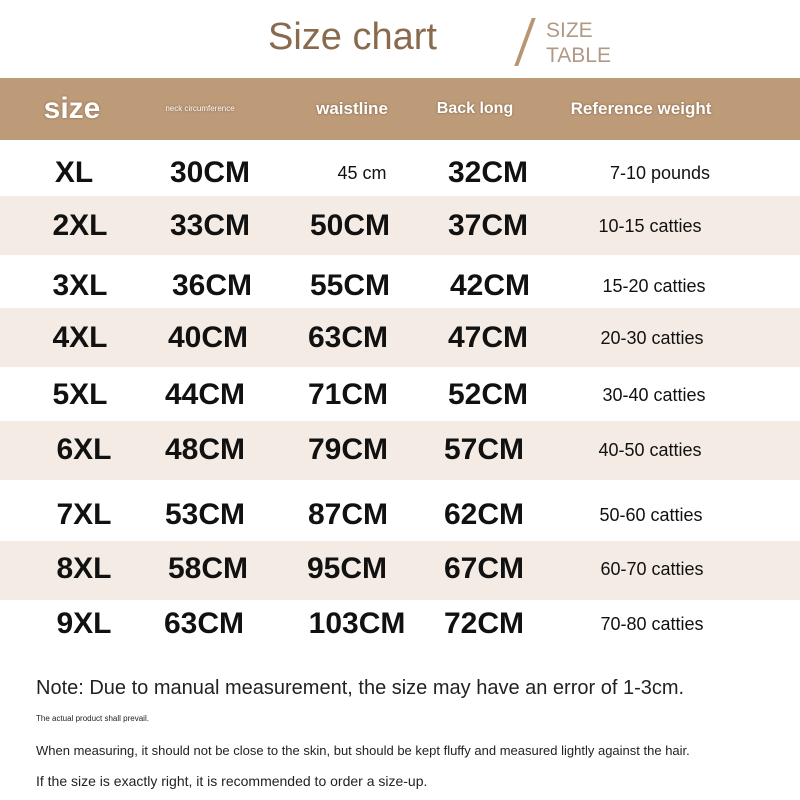 This screenshot has width=800, height=800. What do you see at coordinates (348, 394) in the screenshot?
I see `cell-waist: 71CM` at bounding box center [348, 394].